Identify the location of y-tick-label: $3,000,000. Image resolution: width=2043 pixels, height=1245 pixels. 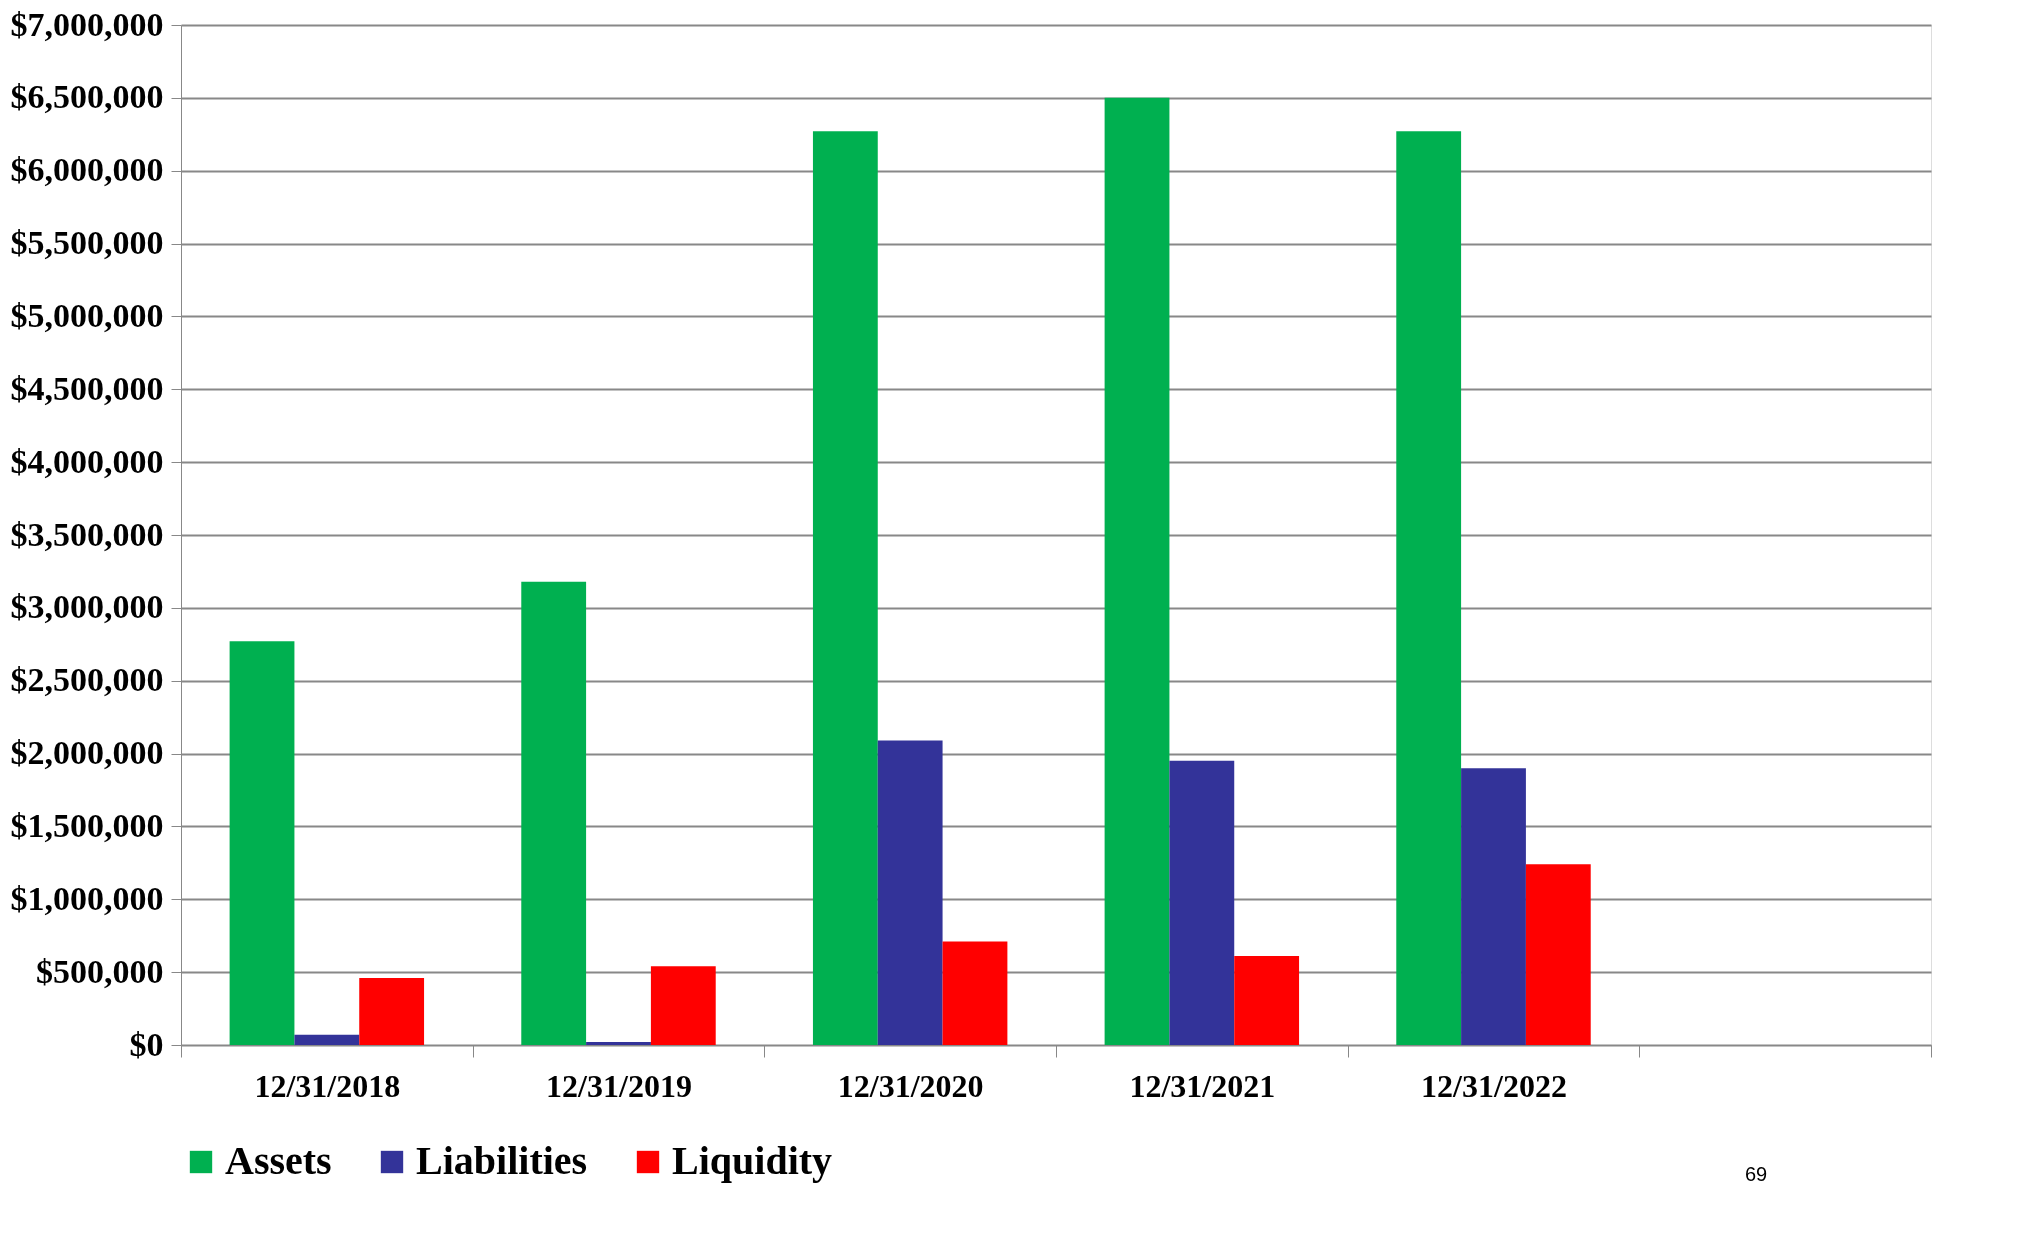
(87, 607).